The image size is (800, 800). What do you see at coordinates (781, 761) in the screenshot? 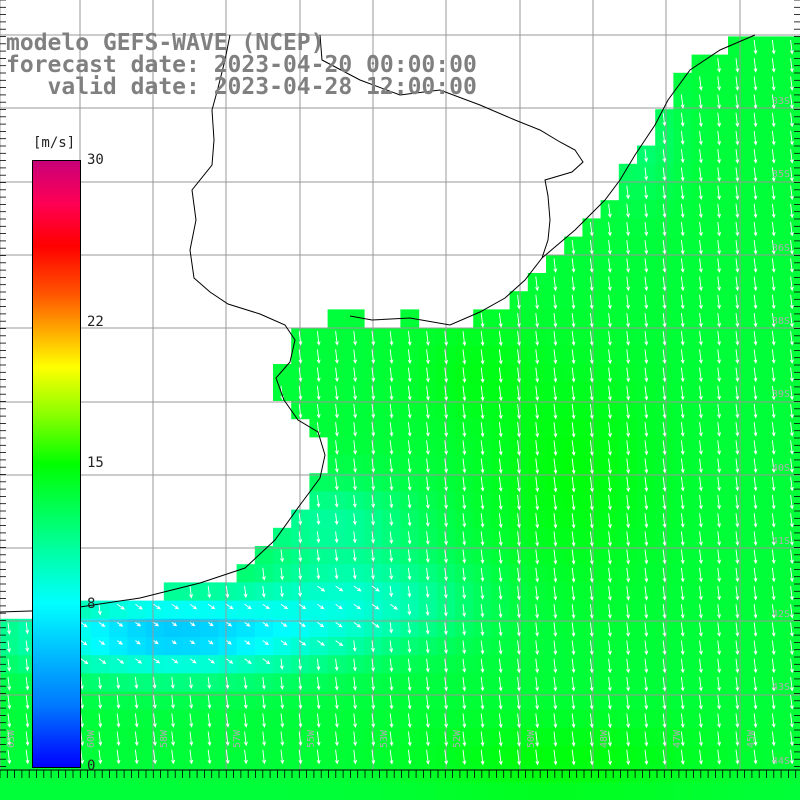
I see `latitude-label: 44S` at bounding box center [781, 761].